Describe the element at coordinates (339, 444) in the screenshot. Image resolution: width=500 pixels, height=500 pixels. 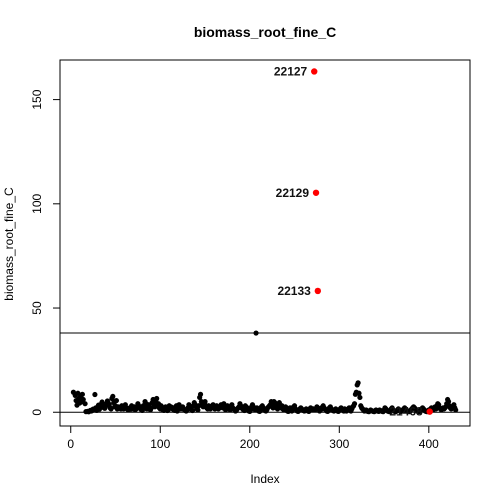
I see `x-tick-label: 300` at that location.